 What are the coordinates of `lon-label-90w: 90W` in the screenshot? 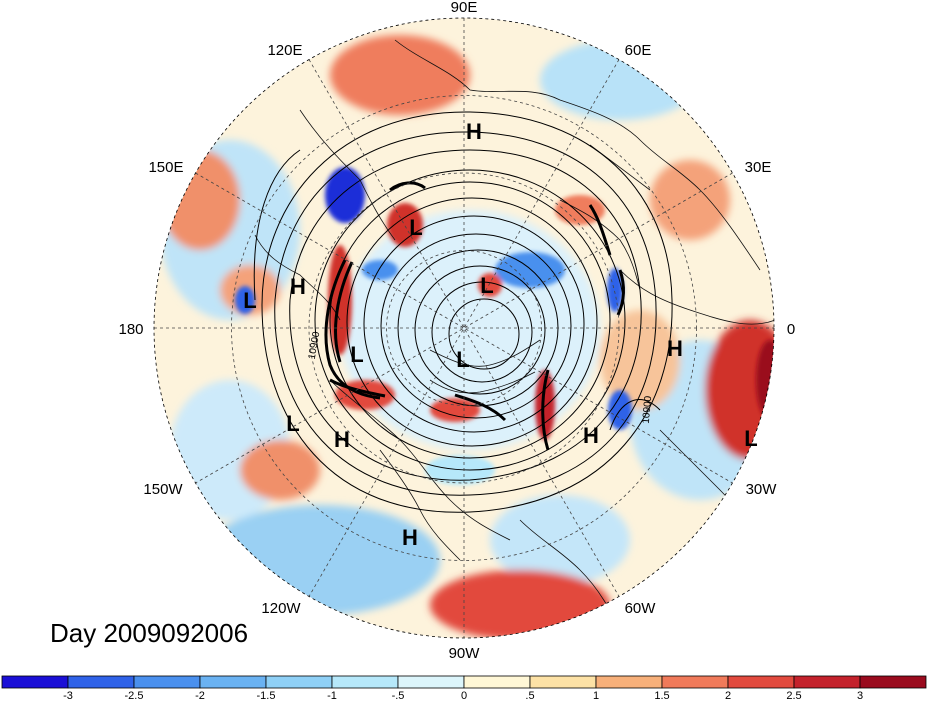 It's located at (465, 653).